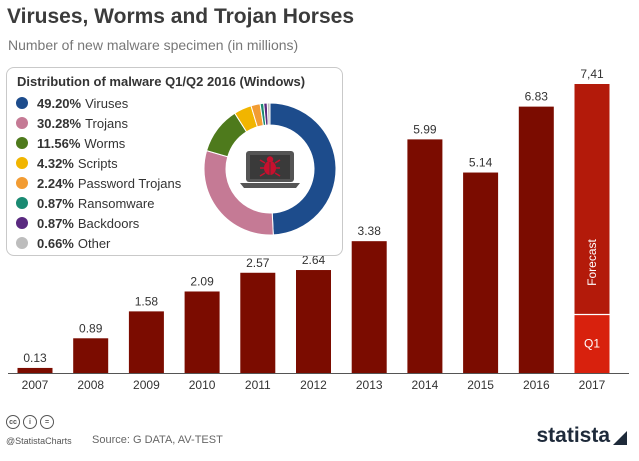  I want to click on legend-label: Worms, so click(105, 143).